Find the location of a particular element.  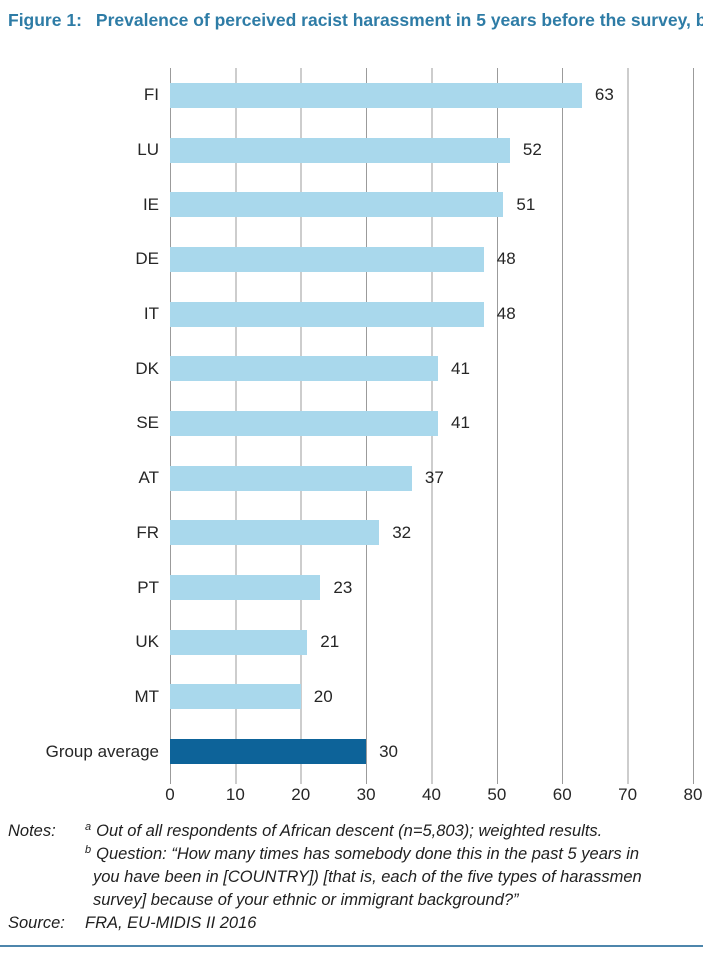

bar-value: 63 is located at coordinates (604, 95).